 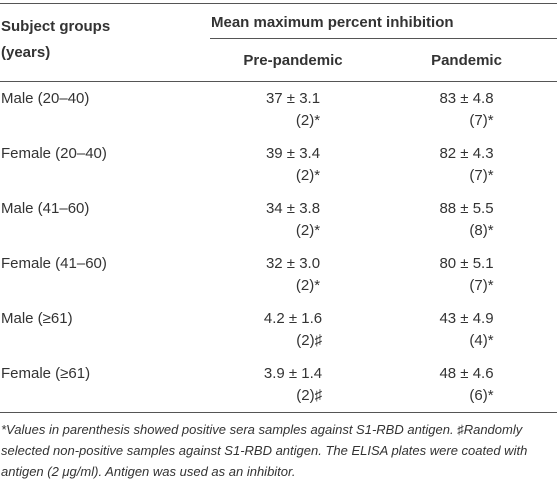 I want to click on column-header: Pre-pandemic, so click(x=293, y=60).